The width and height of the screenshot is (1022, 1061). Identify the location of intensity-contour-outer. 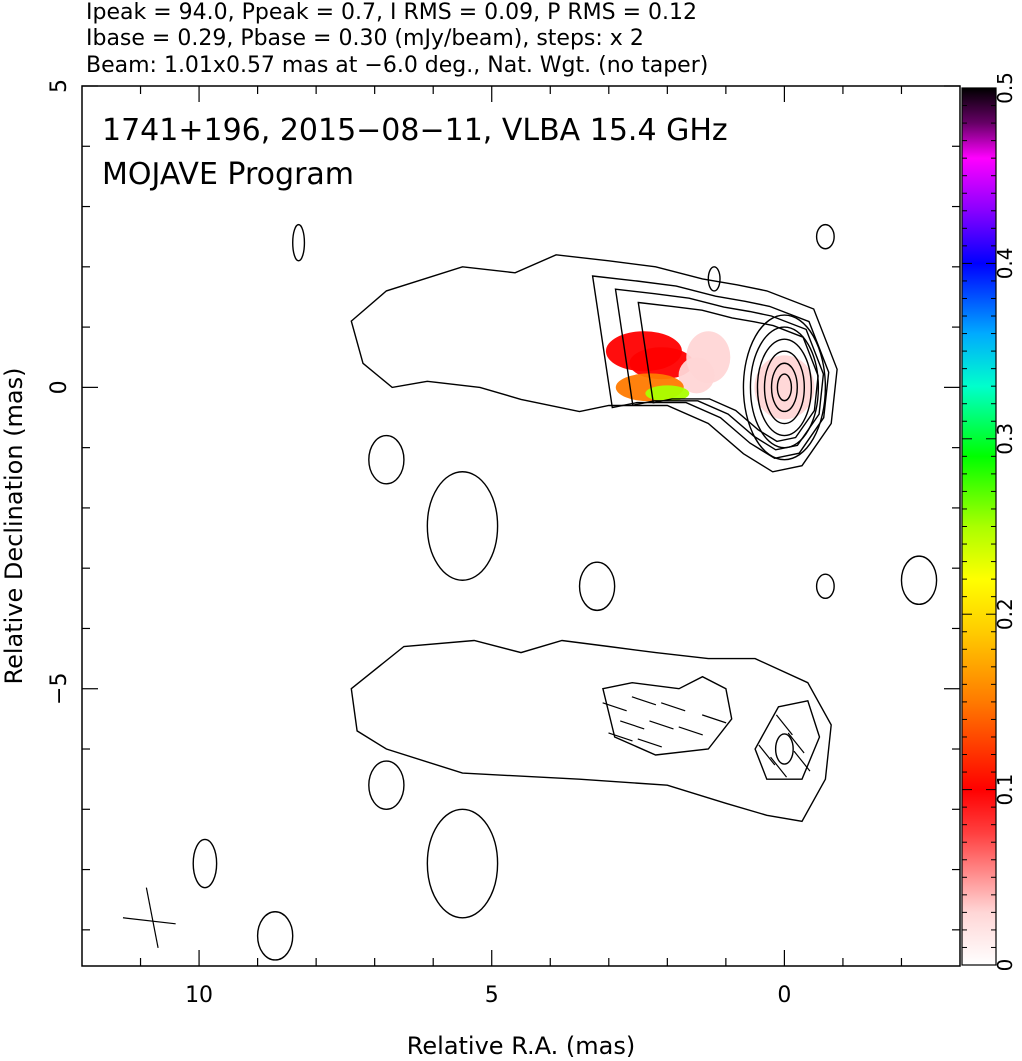
(594, 363).